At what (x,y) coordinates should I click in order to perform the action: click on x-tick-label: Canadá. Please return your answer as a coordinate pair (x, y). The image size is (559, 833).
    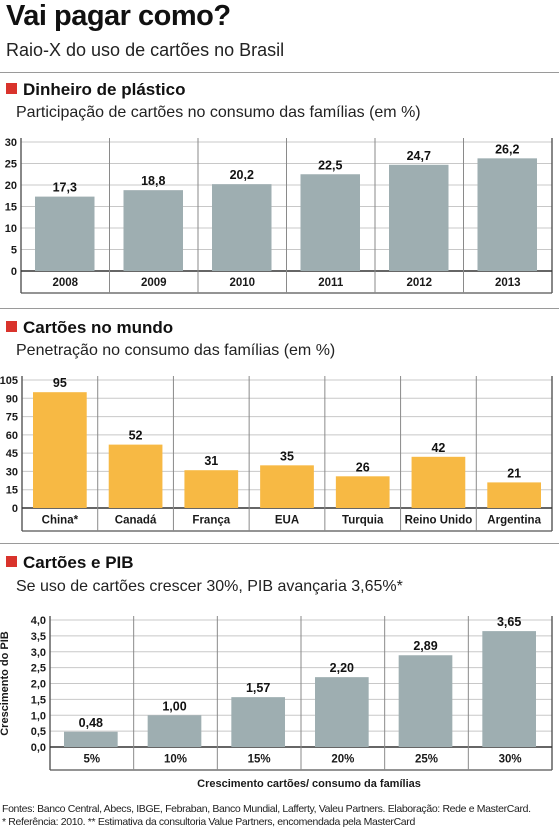
    Looking at the image, I should click on (136, 521).